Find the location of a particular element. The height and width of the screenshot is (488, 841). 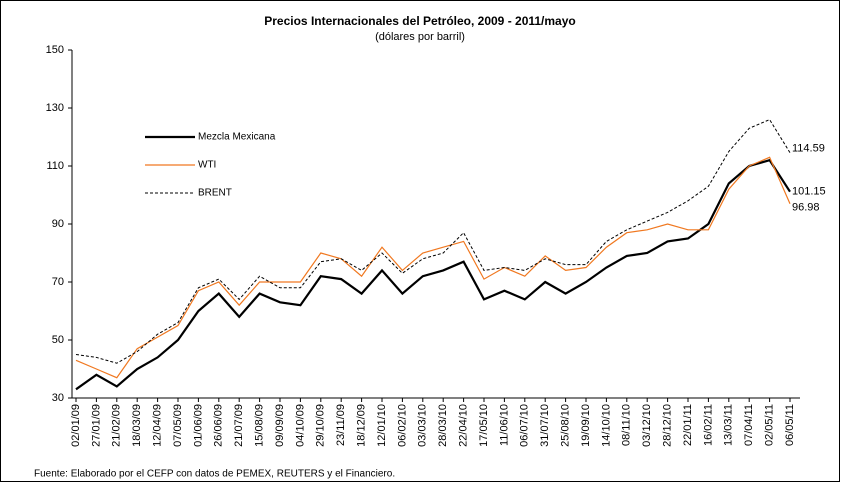

x-tick-label: 16/02/11 is located at coordinates (708, 425).